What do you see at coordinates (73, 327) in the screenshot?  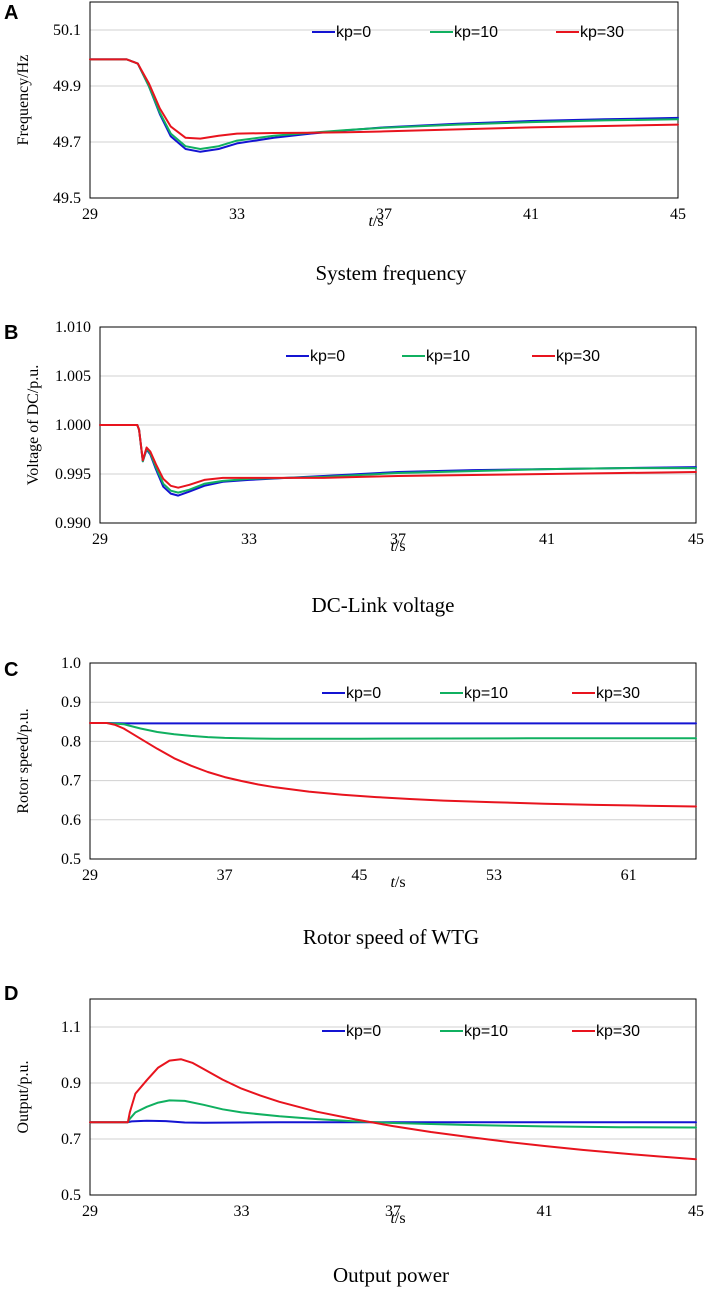 I see `y-tick-label: 1.010` at bounding box center [73, 327].